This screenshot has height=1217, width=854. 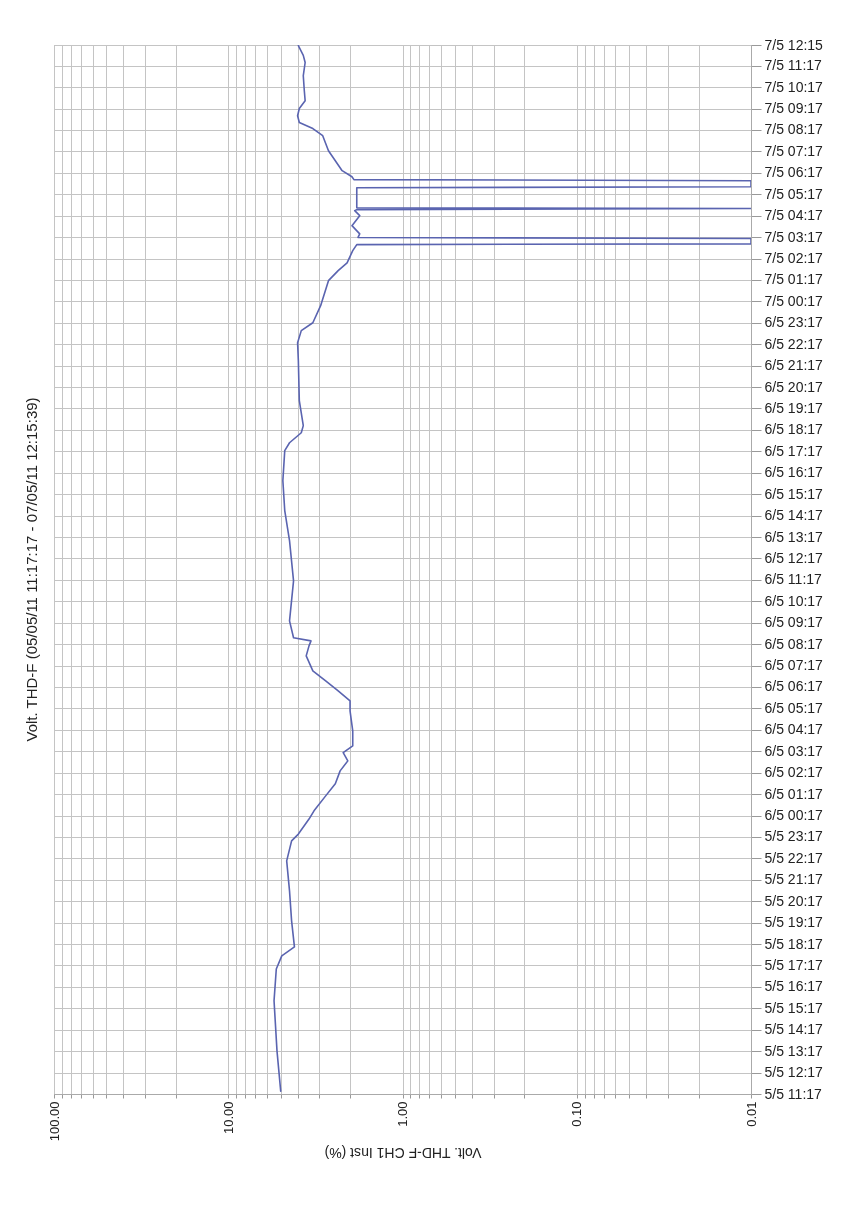 I want to click on y-tick-label: 6/5 03:17, so click(x=794, y=750).